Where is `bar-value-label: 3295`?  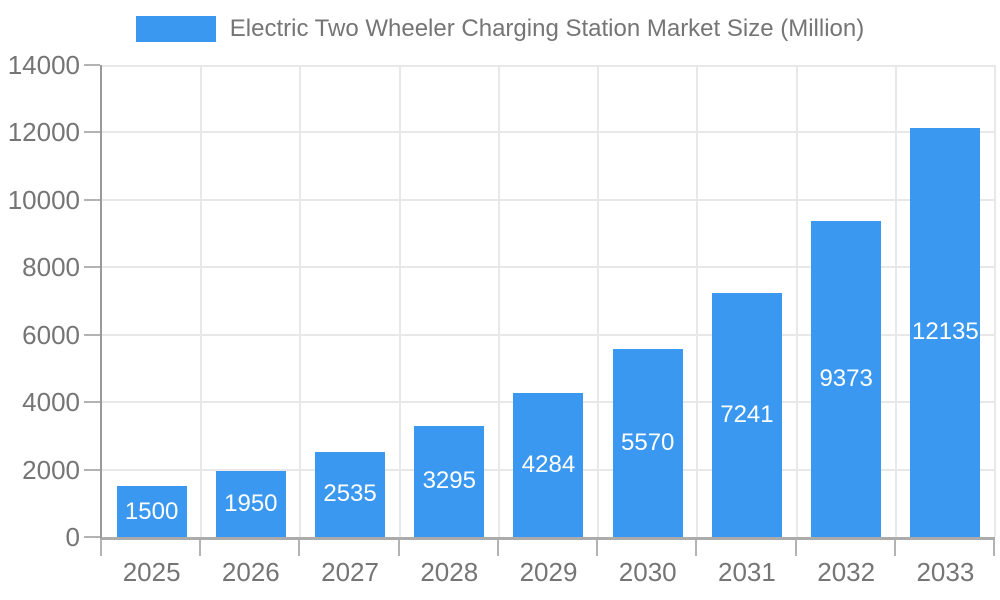
bar-value-label: 3295 is located at coordinates (449, 481).